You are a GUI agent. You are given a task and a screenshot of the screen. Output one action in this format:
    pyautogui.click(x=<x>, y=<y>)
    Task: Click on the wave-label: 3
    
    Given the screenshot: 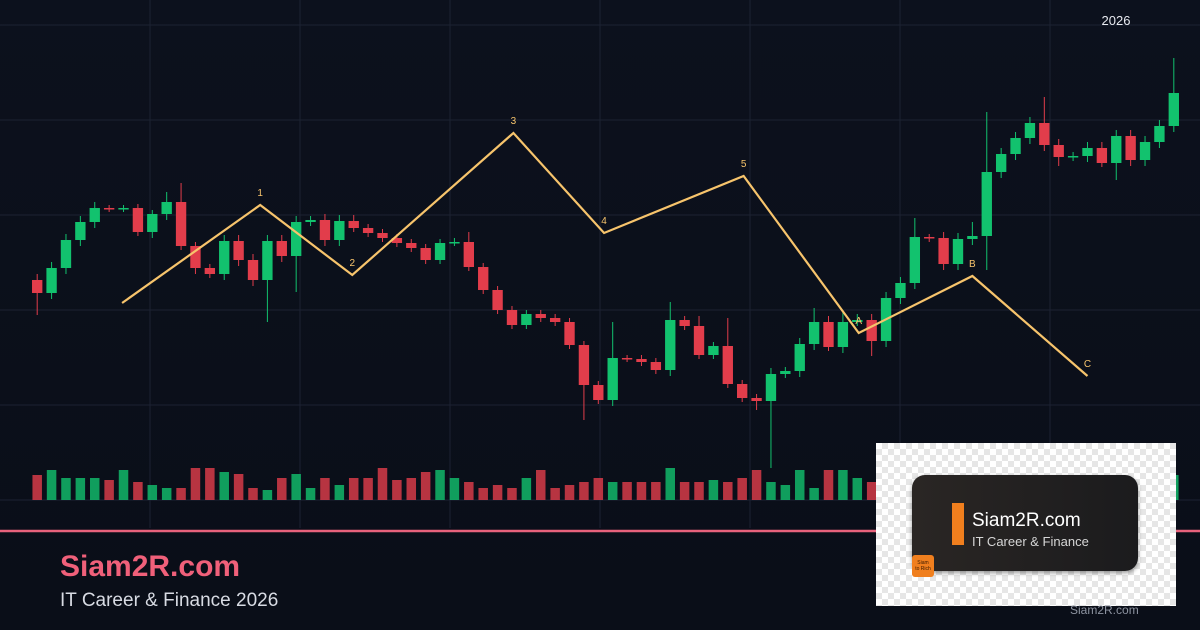 What is the action you would take?
    pyautogui.click(x=514, y=121)
    